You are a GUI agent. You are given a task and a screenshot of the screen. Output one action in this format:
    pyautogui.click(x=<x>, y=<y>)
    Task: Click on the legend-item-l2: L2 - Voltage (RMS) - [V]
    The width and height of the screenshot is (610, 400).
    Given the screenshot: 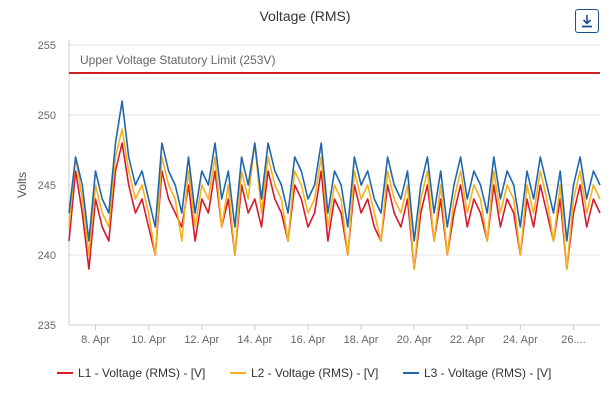 What is the action you would take?
    pyautogui.click(x=304, y=373)
    